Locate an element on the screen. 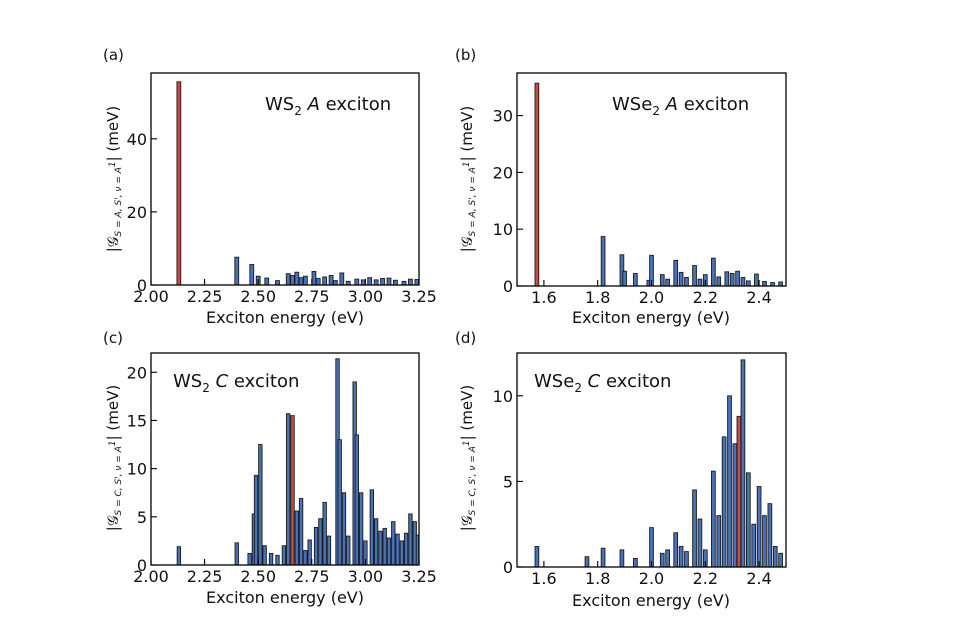 The height and width of the screenshot is (639, 955). panel-letter-c: (c) is located at coordinates (113, 338).